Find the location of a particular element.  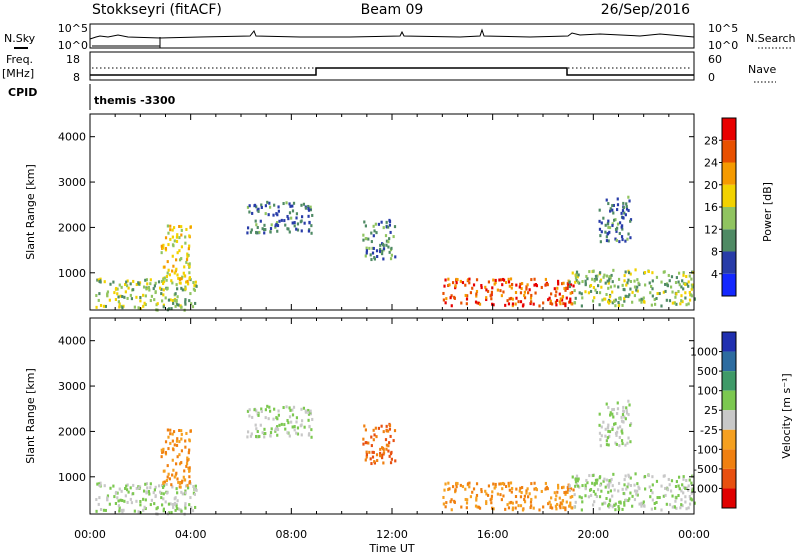

date-title: 26/Sep/2016 is located at coordinates (645, 10).